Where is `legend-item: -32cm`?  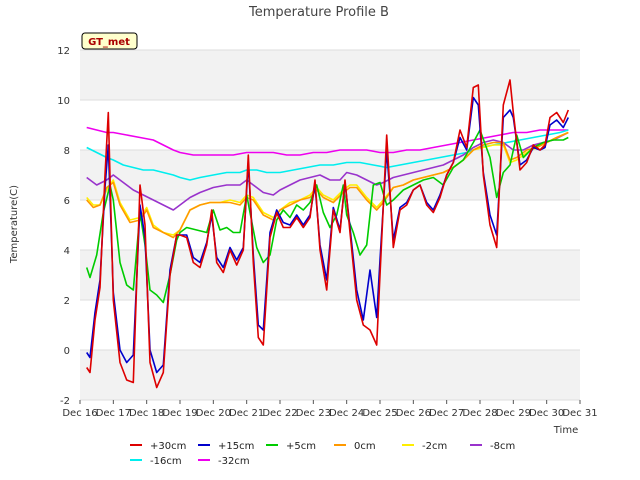 legend-item: -32cm is located at coordinates (224, 461).